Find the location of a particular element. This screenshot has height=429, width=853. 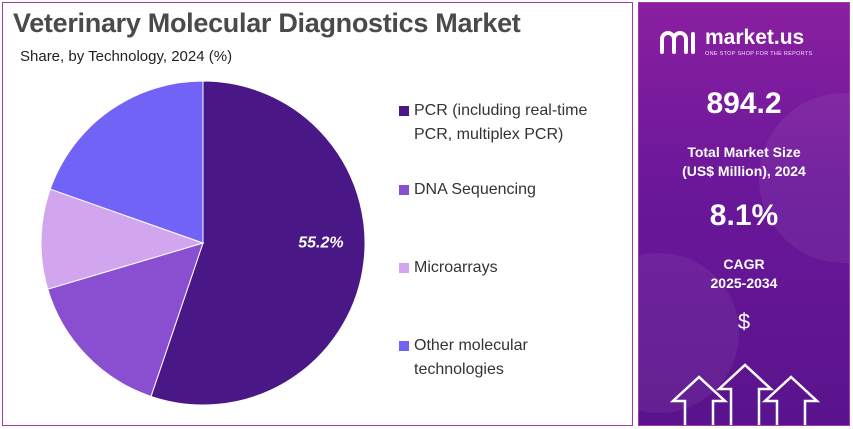

brand-name: market.us is located at coordinates (755, 37).